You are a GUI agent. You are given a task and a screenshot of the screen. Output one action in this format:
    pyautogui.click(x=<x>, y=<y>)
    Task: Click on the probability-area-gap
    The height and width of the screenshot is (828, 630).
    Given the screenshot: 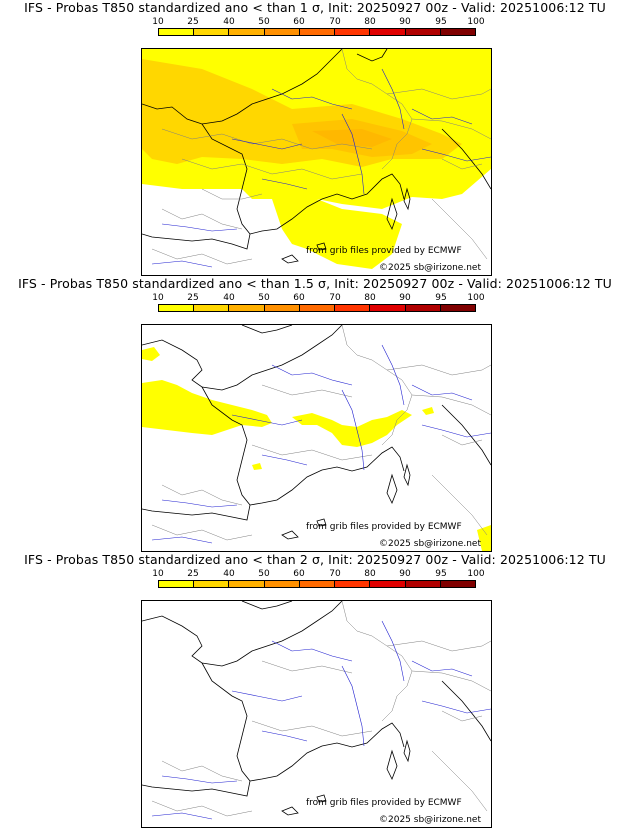 What is the action you would take?
    pyautogui.click(x=259, y=210)
    